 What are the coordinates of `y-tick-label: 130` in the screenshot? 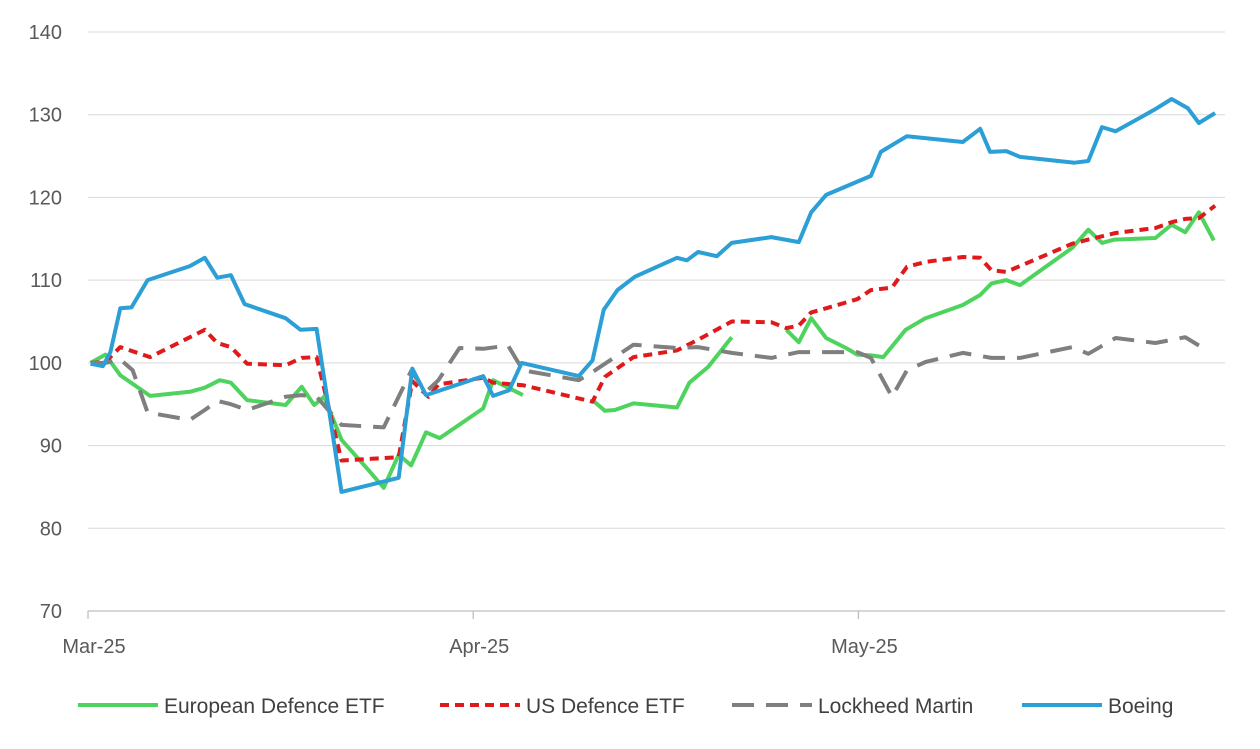 It's located at (45, 116).